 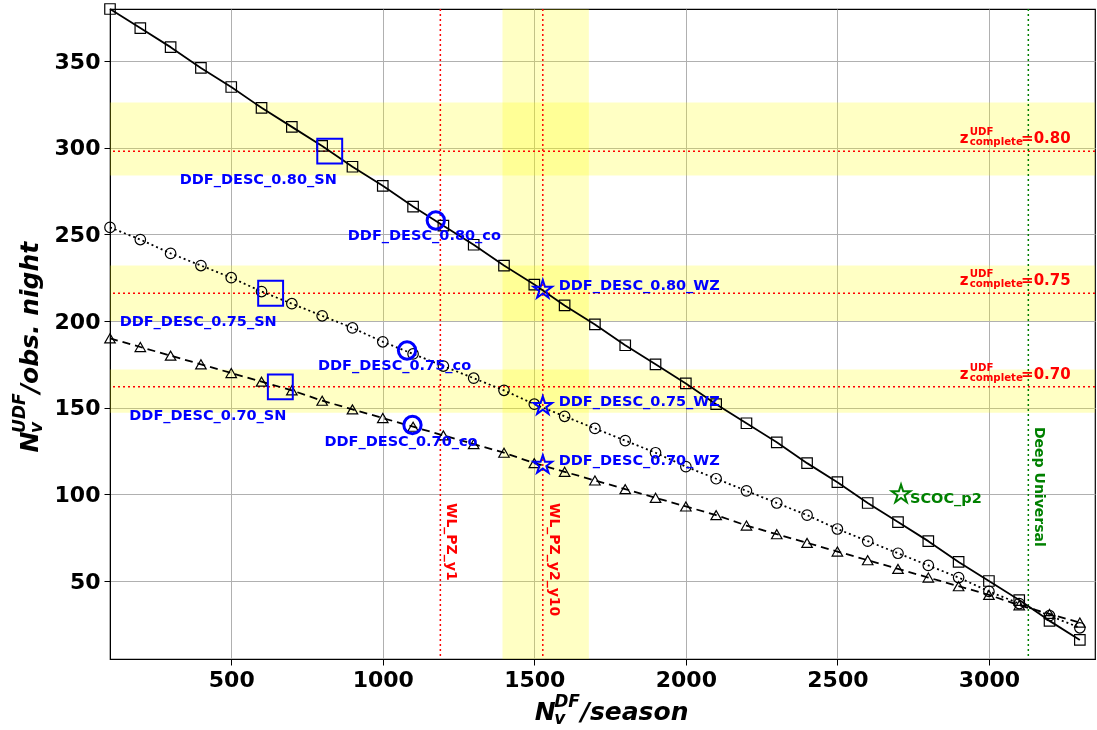 I want to click on ref-line-label: Deep Universal, so click(x=1040, y=487).